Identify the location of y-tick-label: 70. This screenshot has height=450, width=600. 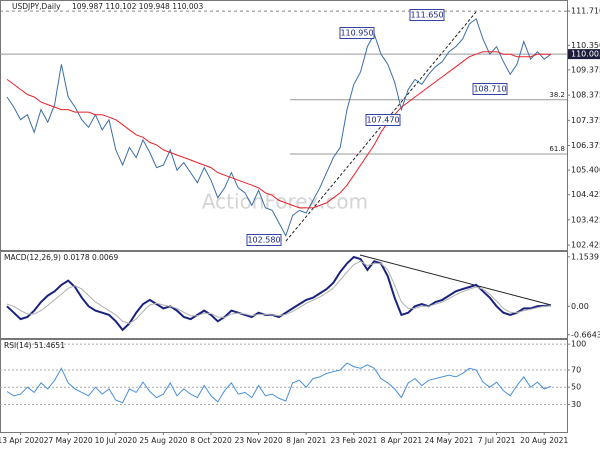
(576, 370).